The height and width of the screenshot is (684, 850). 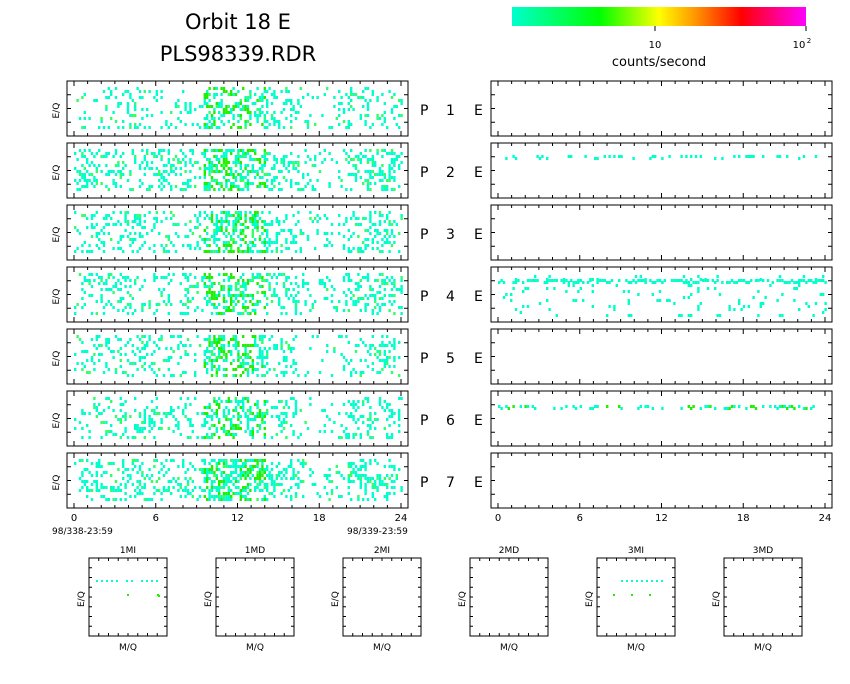 What do you see at coordinates (450, 111) in the screenshot?
I see `row-label-num: 1` at bounding box center [450, 111].